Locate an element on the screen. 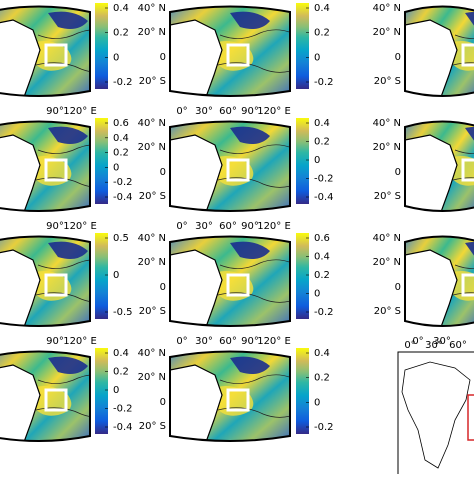 The height and width of the screenshot is (478, 474). coastline is located at coordinates (436, 415).